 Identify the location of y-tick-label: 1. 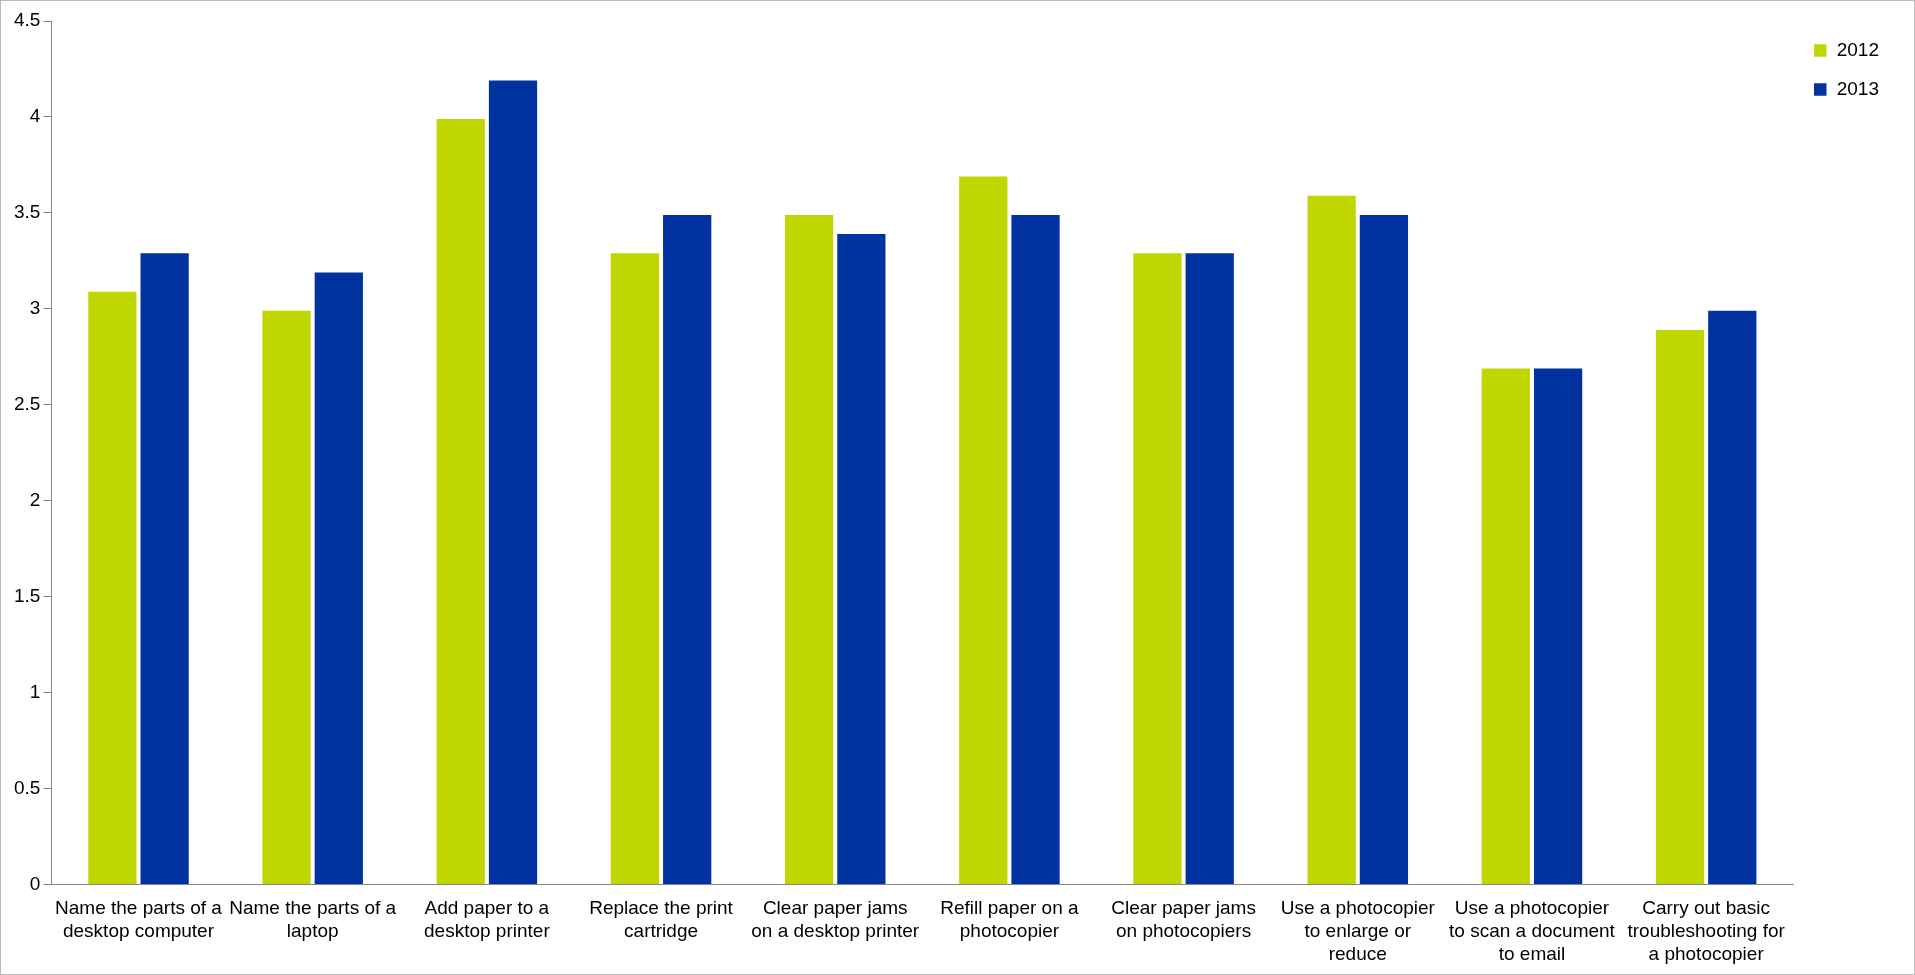
(35, 691).